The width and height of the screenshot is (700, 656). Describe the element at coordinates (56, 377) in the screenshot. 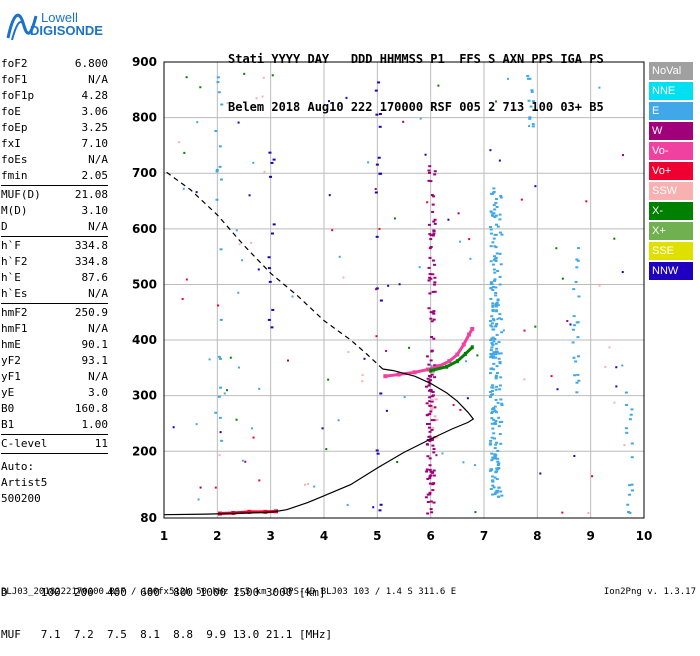

I see `param-row: yF1 N/A` at that location.